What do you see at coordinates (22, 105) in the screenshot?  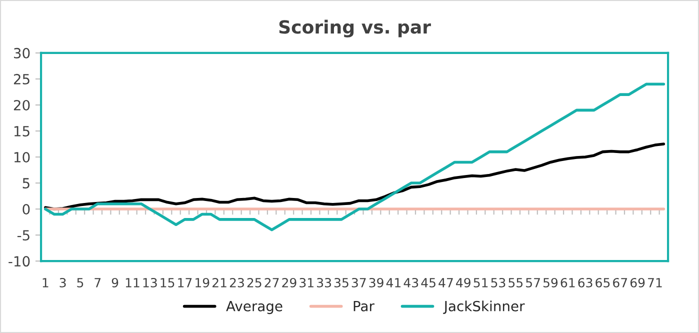 I see `y-tick-label: 20` at bounding box center [22, 105].